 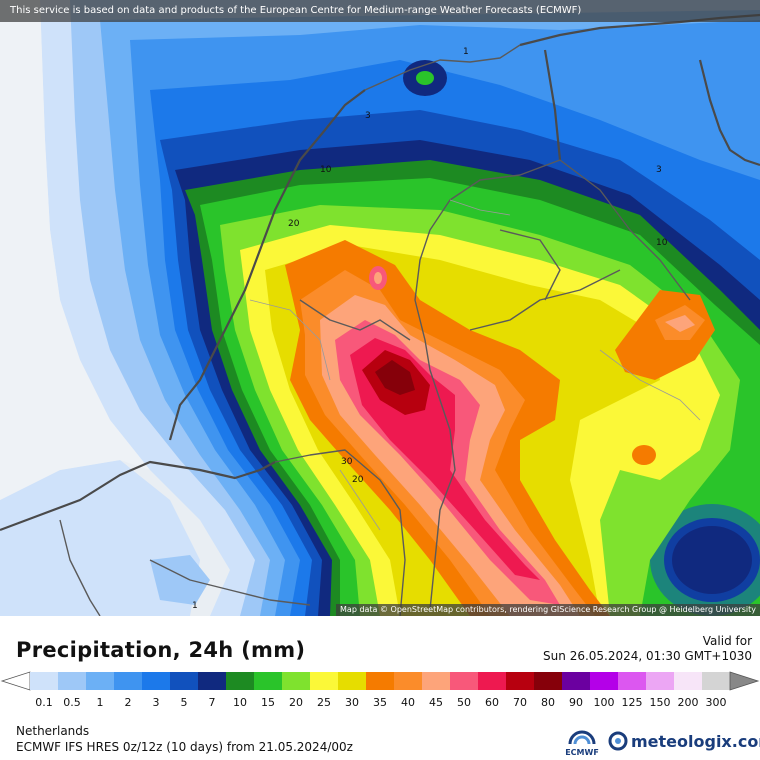 What do you see at coordinates (659, 170) in the screenshot?
I see `contour-label-3-east: 3` at bounding box center [659, 170].